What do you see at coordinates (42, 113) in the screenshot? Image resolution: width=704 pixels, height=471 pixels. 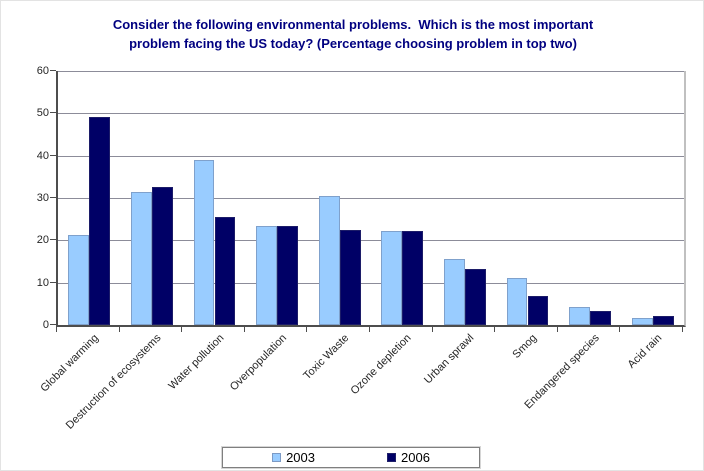 I see `y-axis-label-50: 50` at bounding box center [42, 113].